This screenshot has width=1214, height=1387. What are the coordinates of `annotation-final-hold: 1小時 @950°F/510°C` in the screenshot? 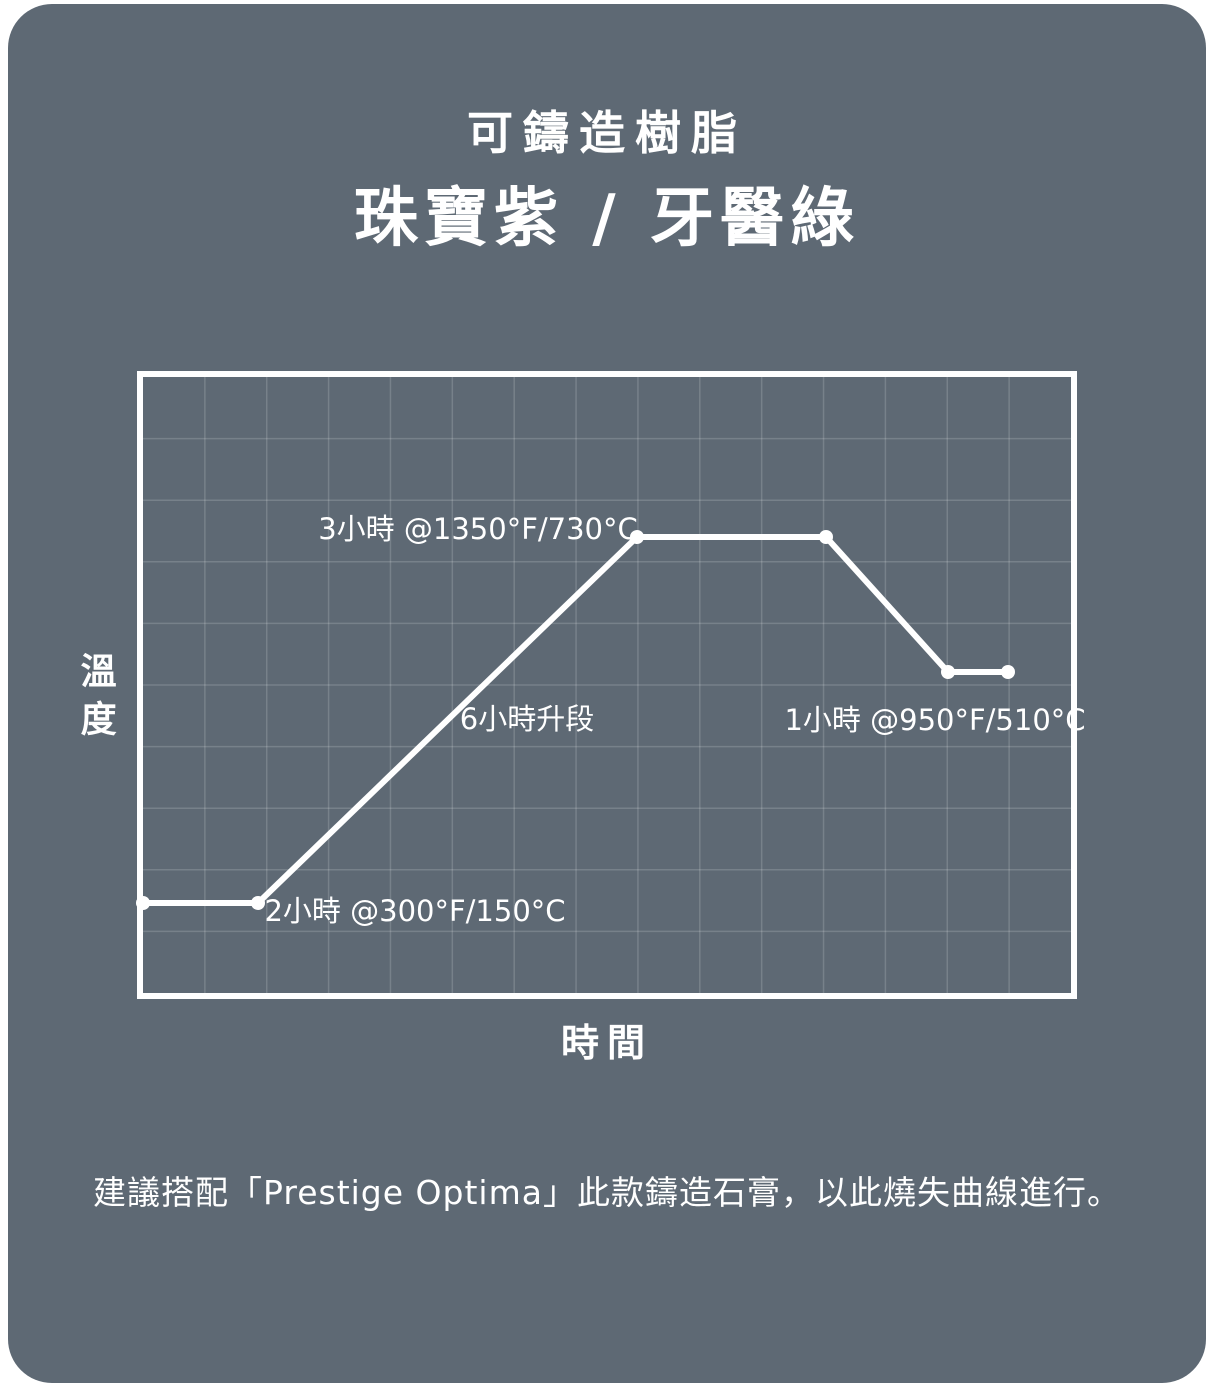 It's located at (935, 720).